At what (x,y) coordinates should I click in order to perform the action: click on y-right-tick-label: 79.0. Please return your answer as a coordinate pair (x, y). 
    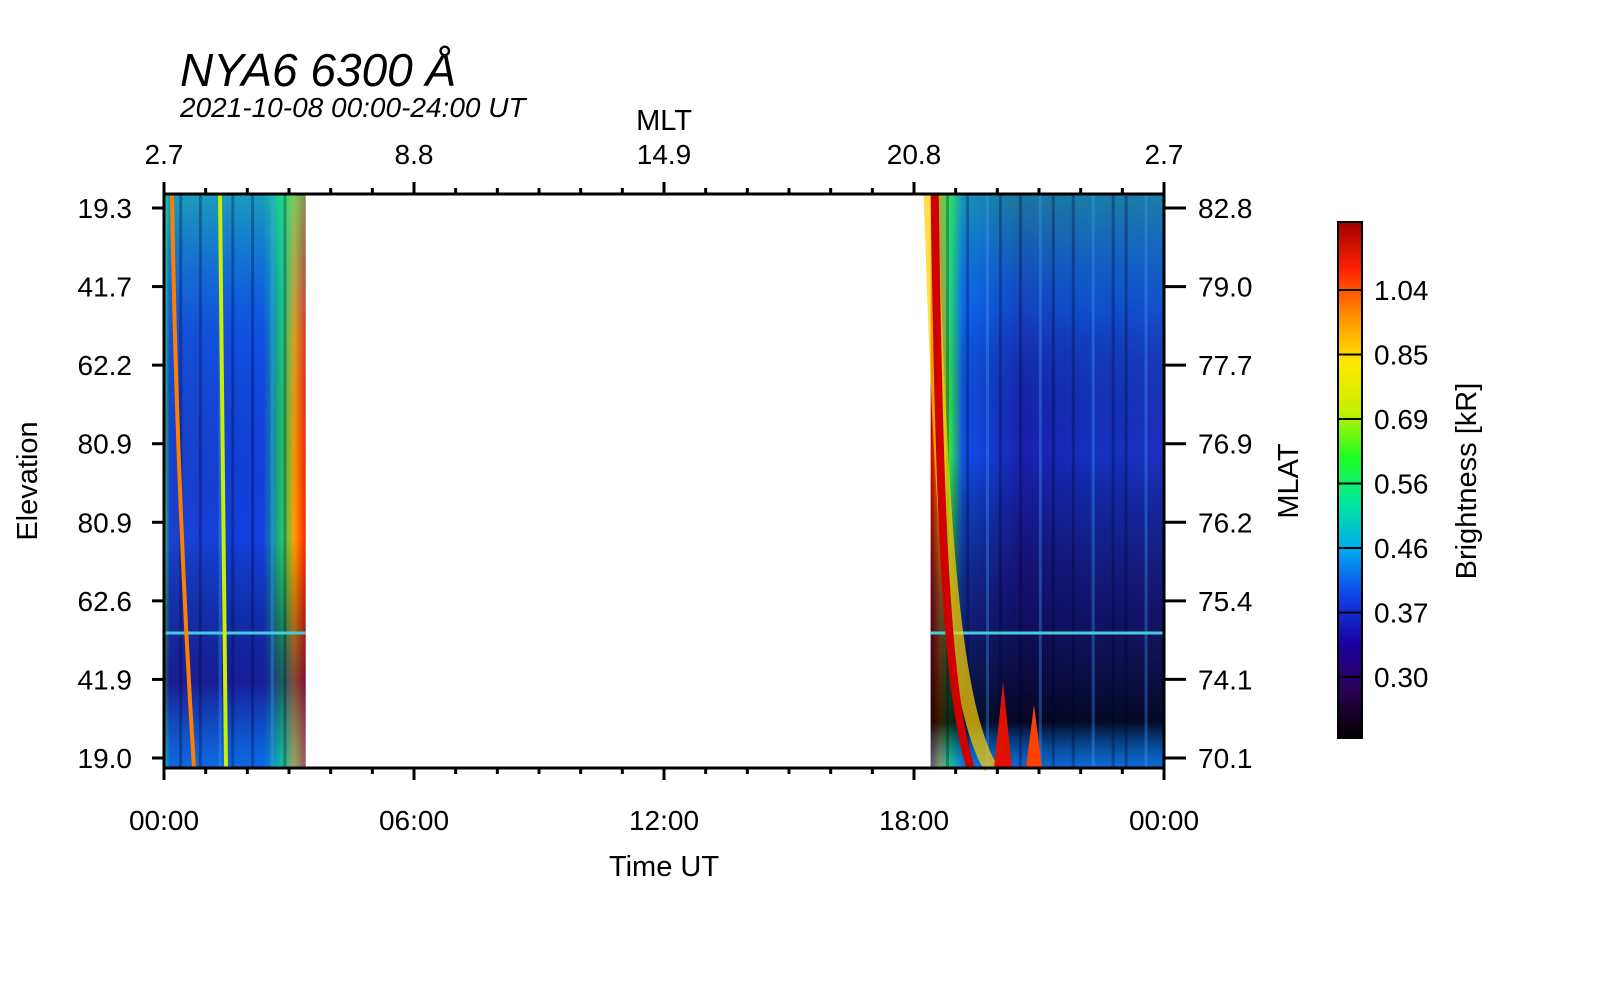
    Looking at the image, I should click on (1225, 287).